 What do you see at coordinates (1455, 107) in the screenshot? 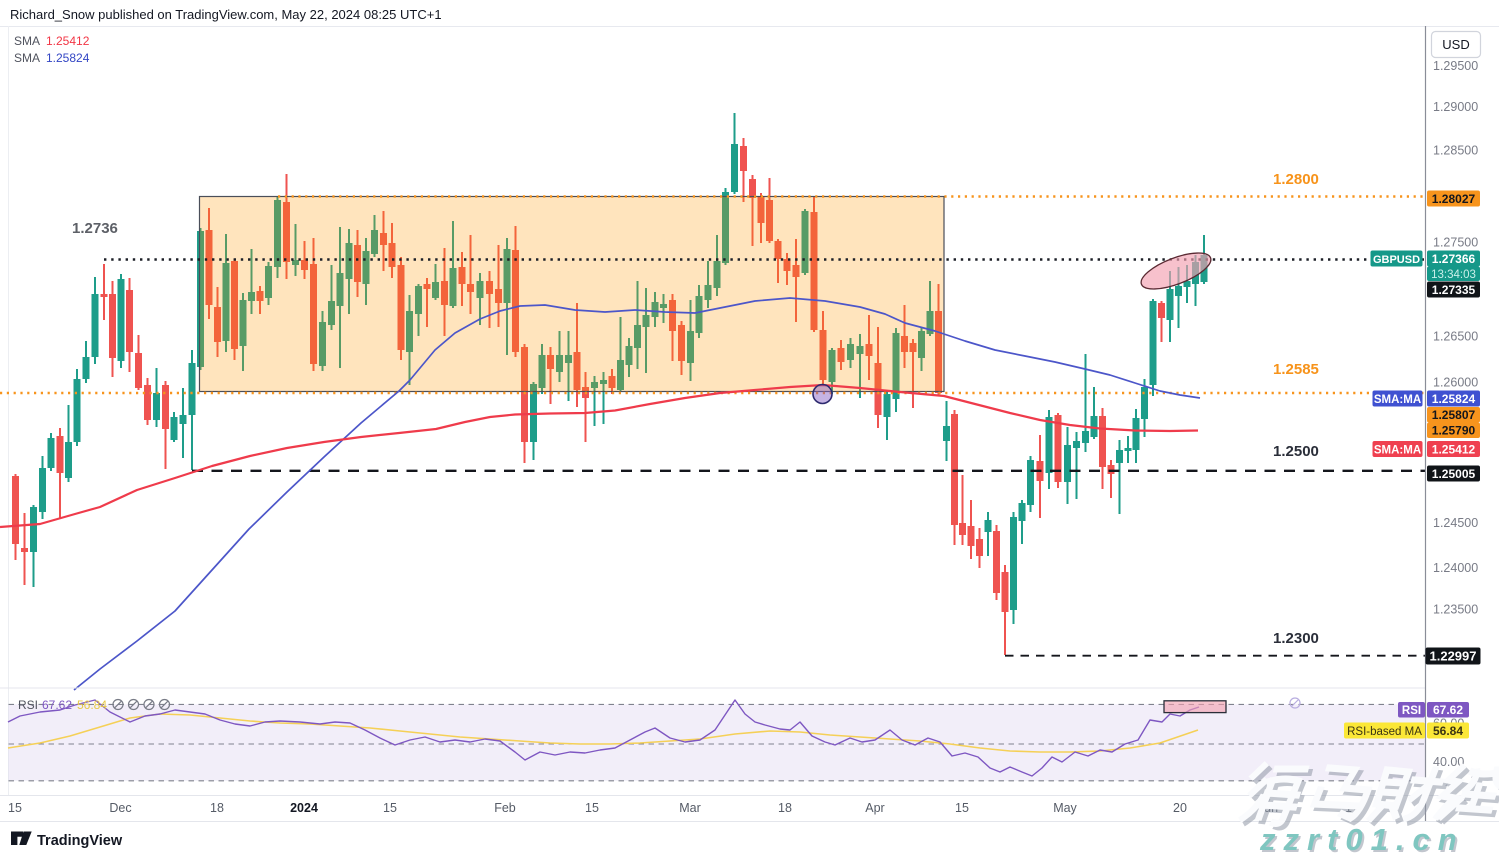
I see `svg-text: 1.29000` at bounding box center [1455, 107].